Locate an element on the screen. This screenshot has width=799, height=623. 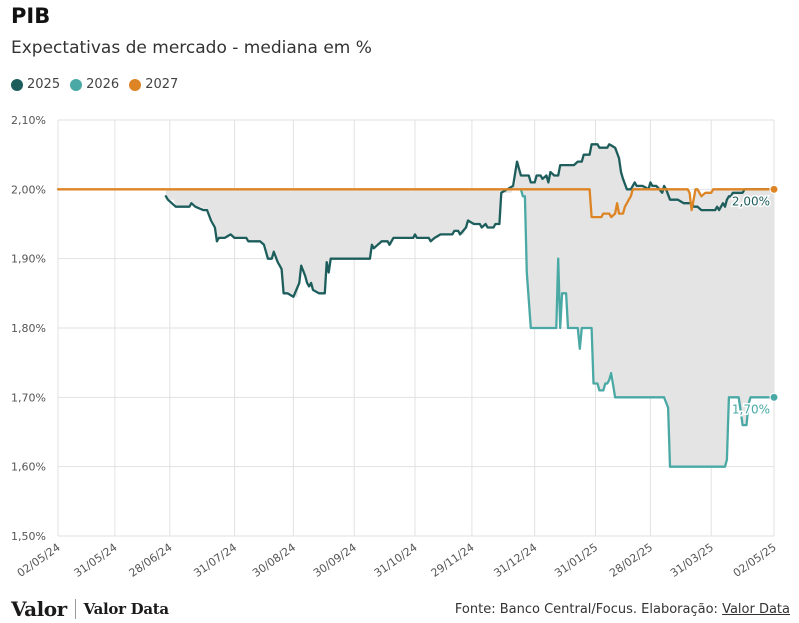
x-tick-label: 30/08/24 is located at coordinates (274, 560).